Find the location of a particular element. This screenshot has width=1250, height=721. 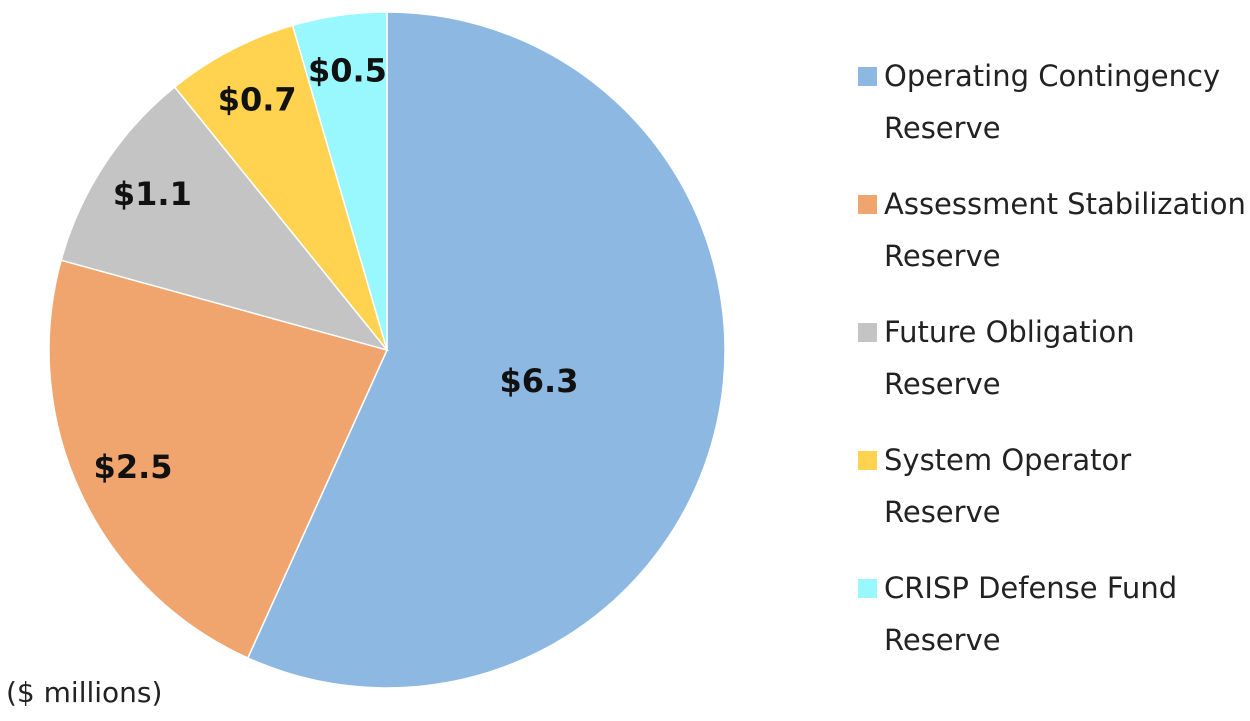

legend-item: Operating Contingency Reserve is located at coordinates (1053, 114).